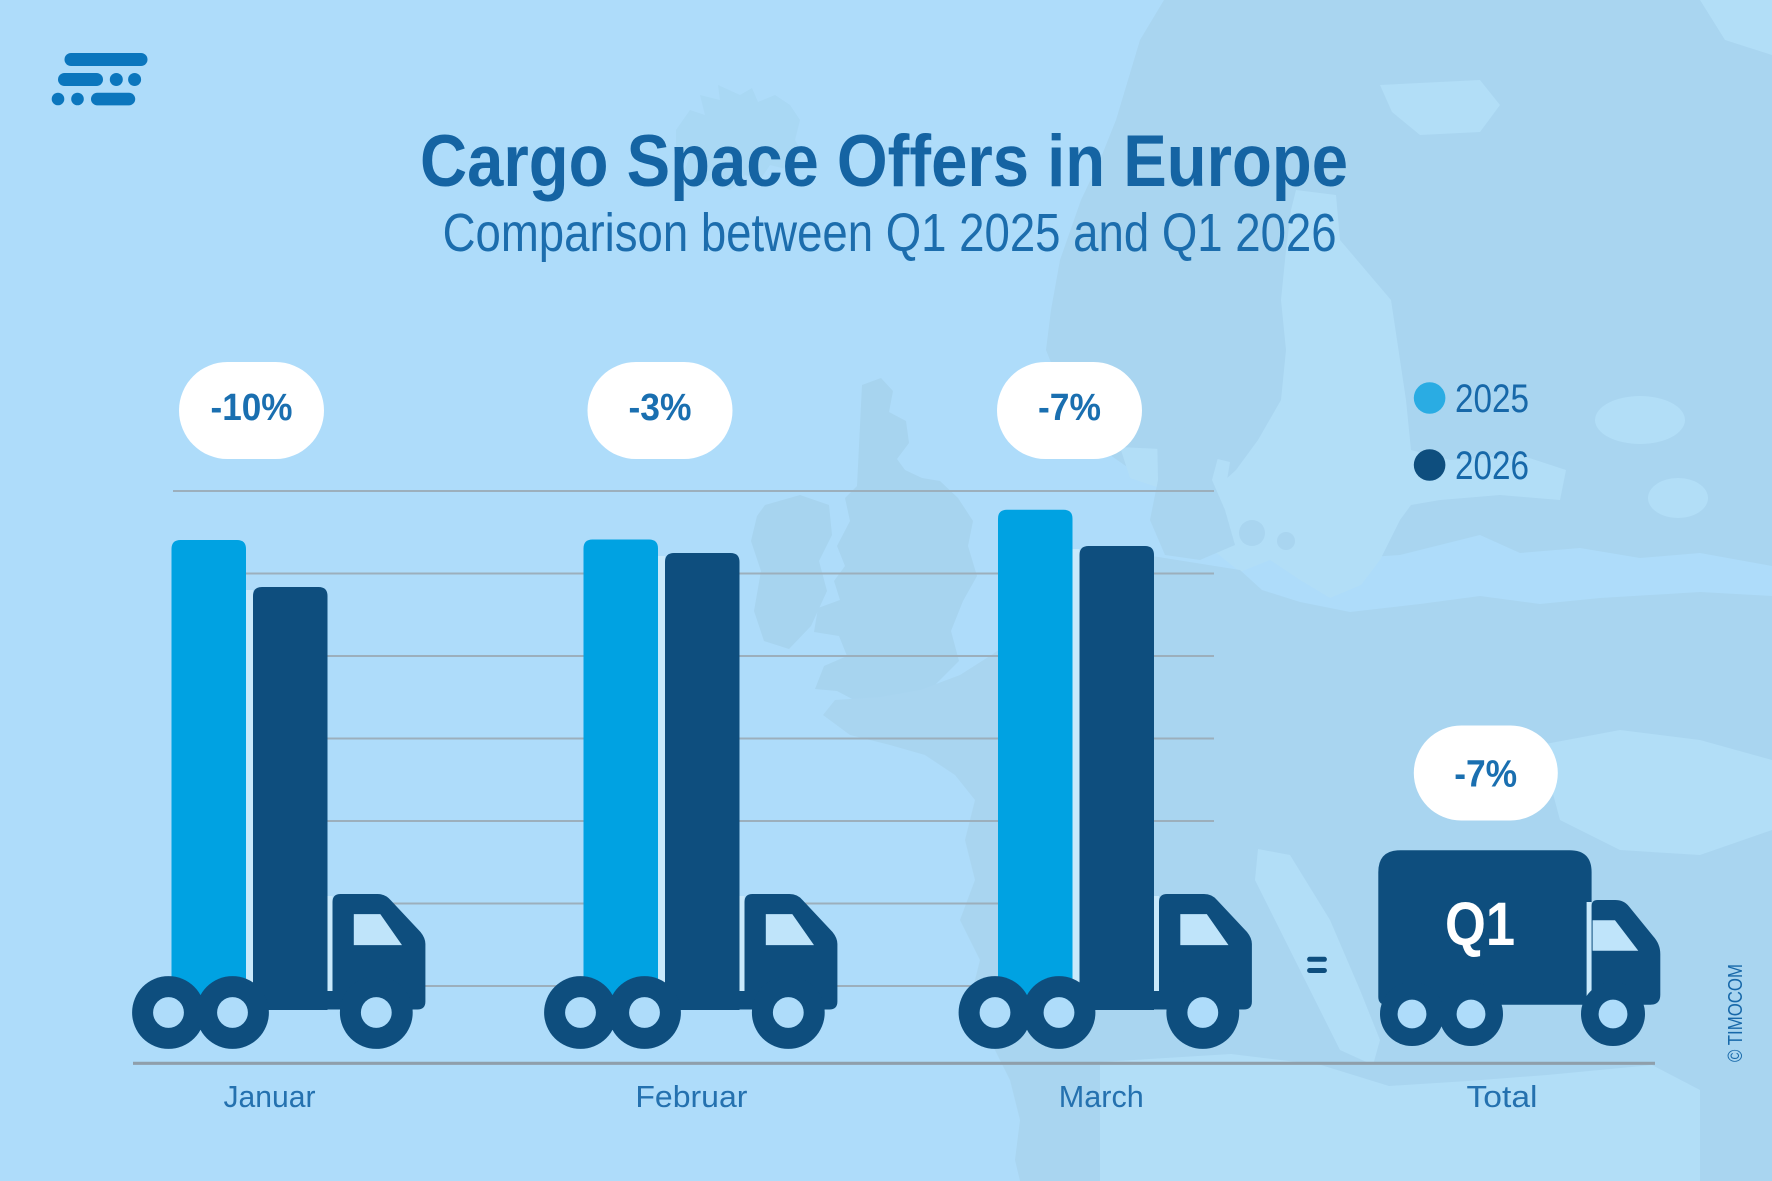 The image size is (1772, 1181). I want to click on svg-text: © TIMOCOM, so click(1735, 1013).